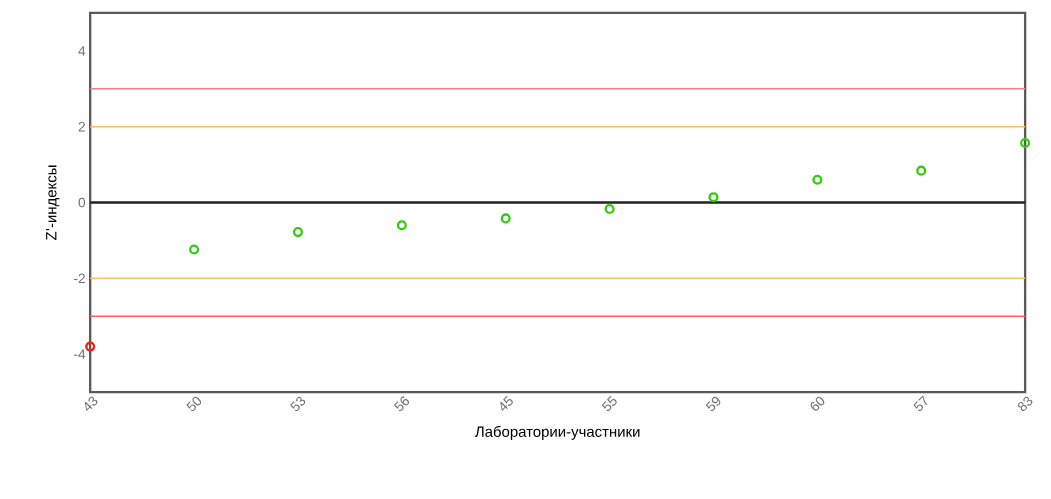  Describe the element at coordinates (82, 202) in the screenshot. I see `y-tick-label: 0` at that location.